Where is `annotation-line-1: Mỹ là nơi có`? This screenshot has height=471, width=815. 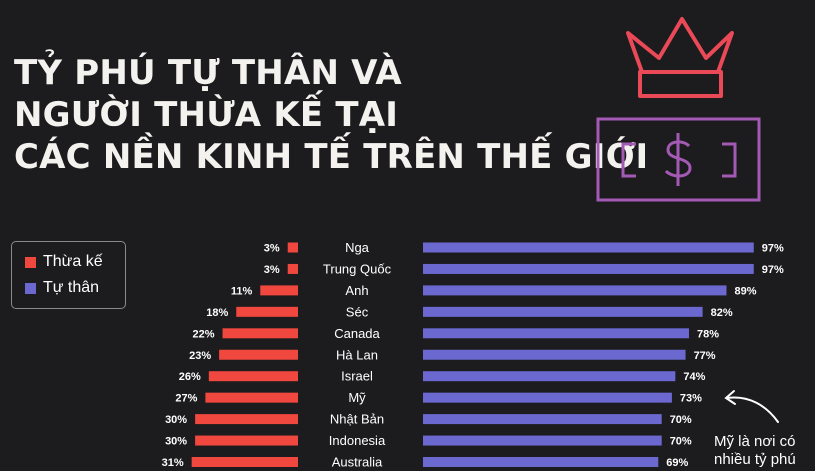
annotation-line-1: Mỹ là nơi có is located at coordinates (755, 441).